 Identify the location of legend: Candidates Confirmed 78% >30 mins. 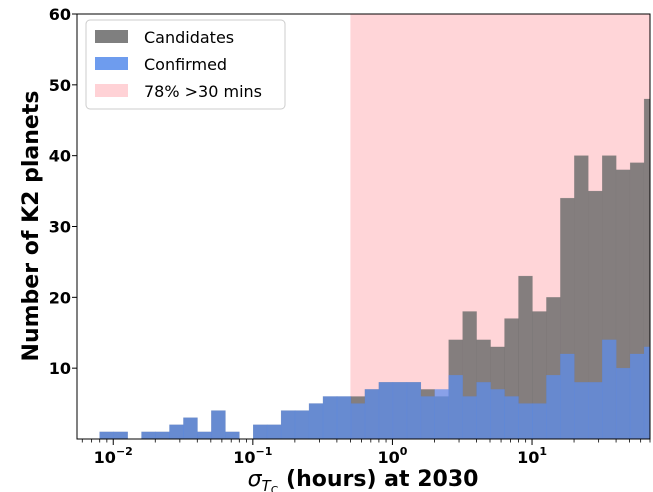
(185, 64).